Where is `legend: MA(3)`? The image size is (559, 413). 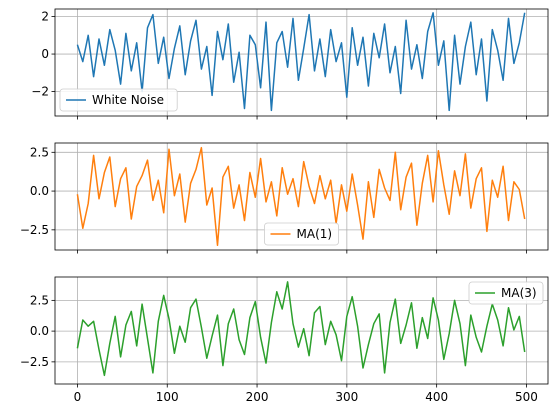
legend: MA(3) is located at coordinates (506, 293).